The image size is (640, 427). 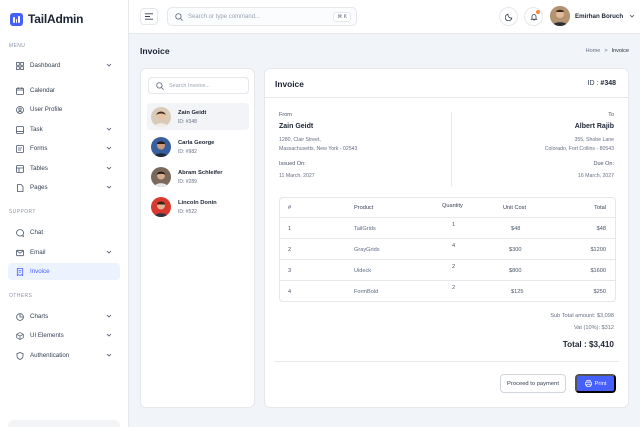 I want to click on printer-icon, so click(x=588, y=383).